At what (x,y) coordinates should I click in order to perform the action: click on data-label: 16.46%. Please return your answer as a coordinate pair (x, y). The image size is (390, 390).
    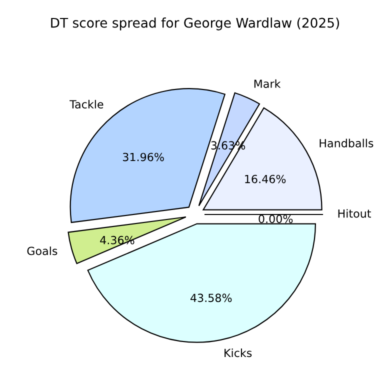
    Looking at the image, I should click on (265, 179).